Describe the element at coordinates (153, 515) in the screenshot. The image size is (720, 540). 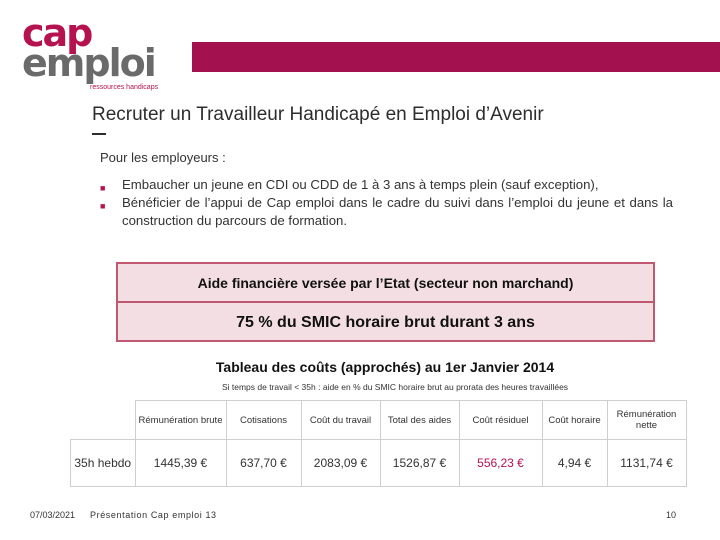
I see `footer-text: Présentation Cap emploi 13` at that location.